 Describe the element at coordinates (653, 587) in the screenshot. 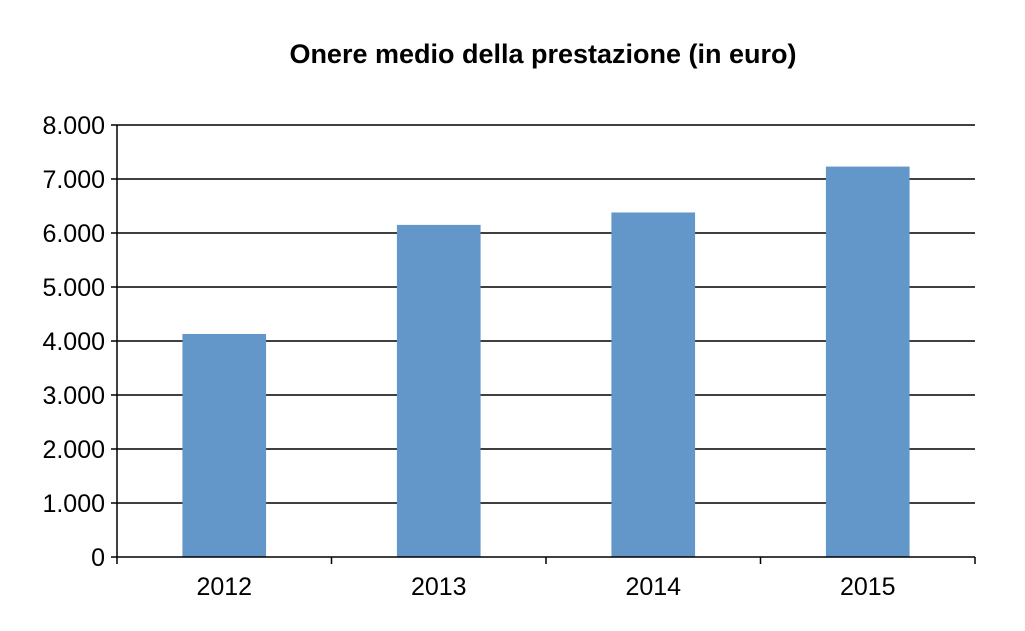

I see `x-tick-label: 2014` at that location.